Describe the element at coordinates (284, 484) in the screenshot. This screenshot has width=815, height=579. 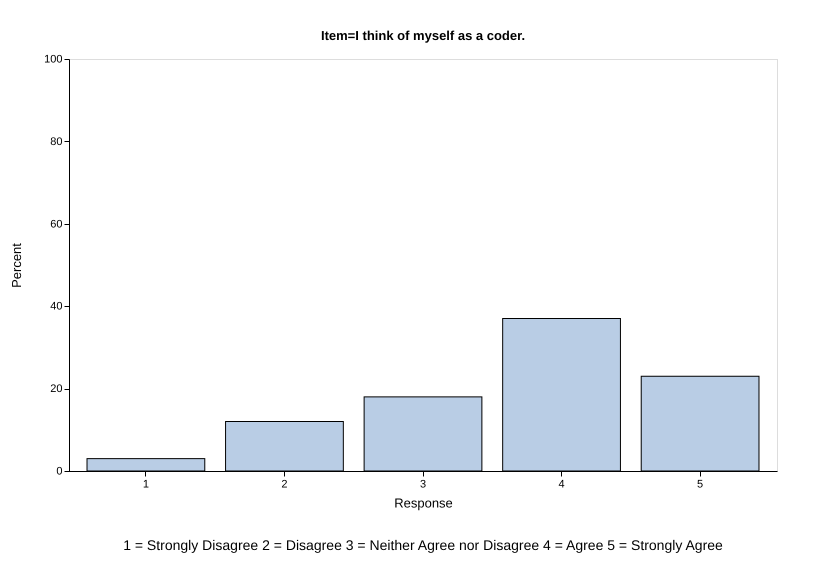
I see `x-tick-label: 2` at that location.